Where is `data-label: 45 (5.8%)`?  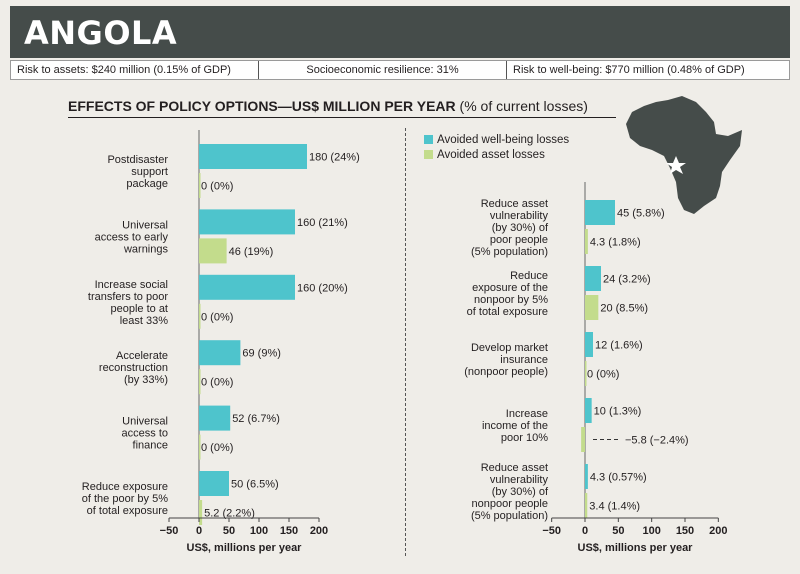 data-label: 45 (5.8%) is located at coordinates (641, 214).